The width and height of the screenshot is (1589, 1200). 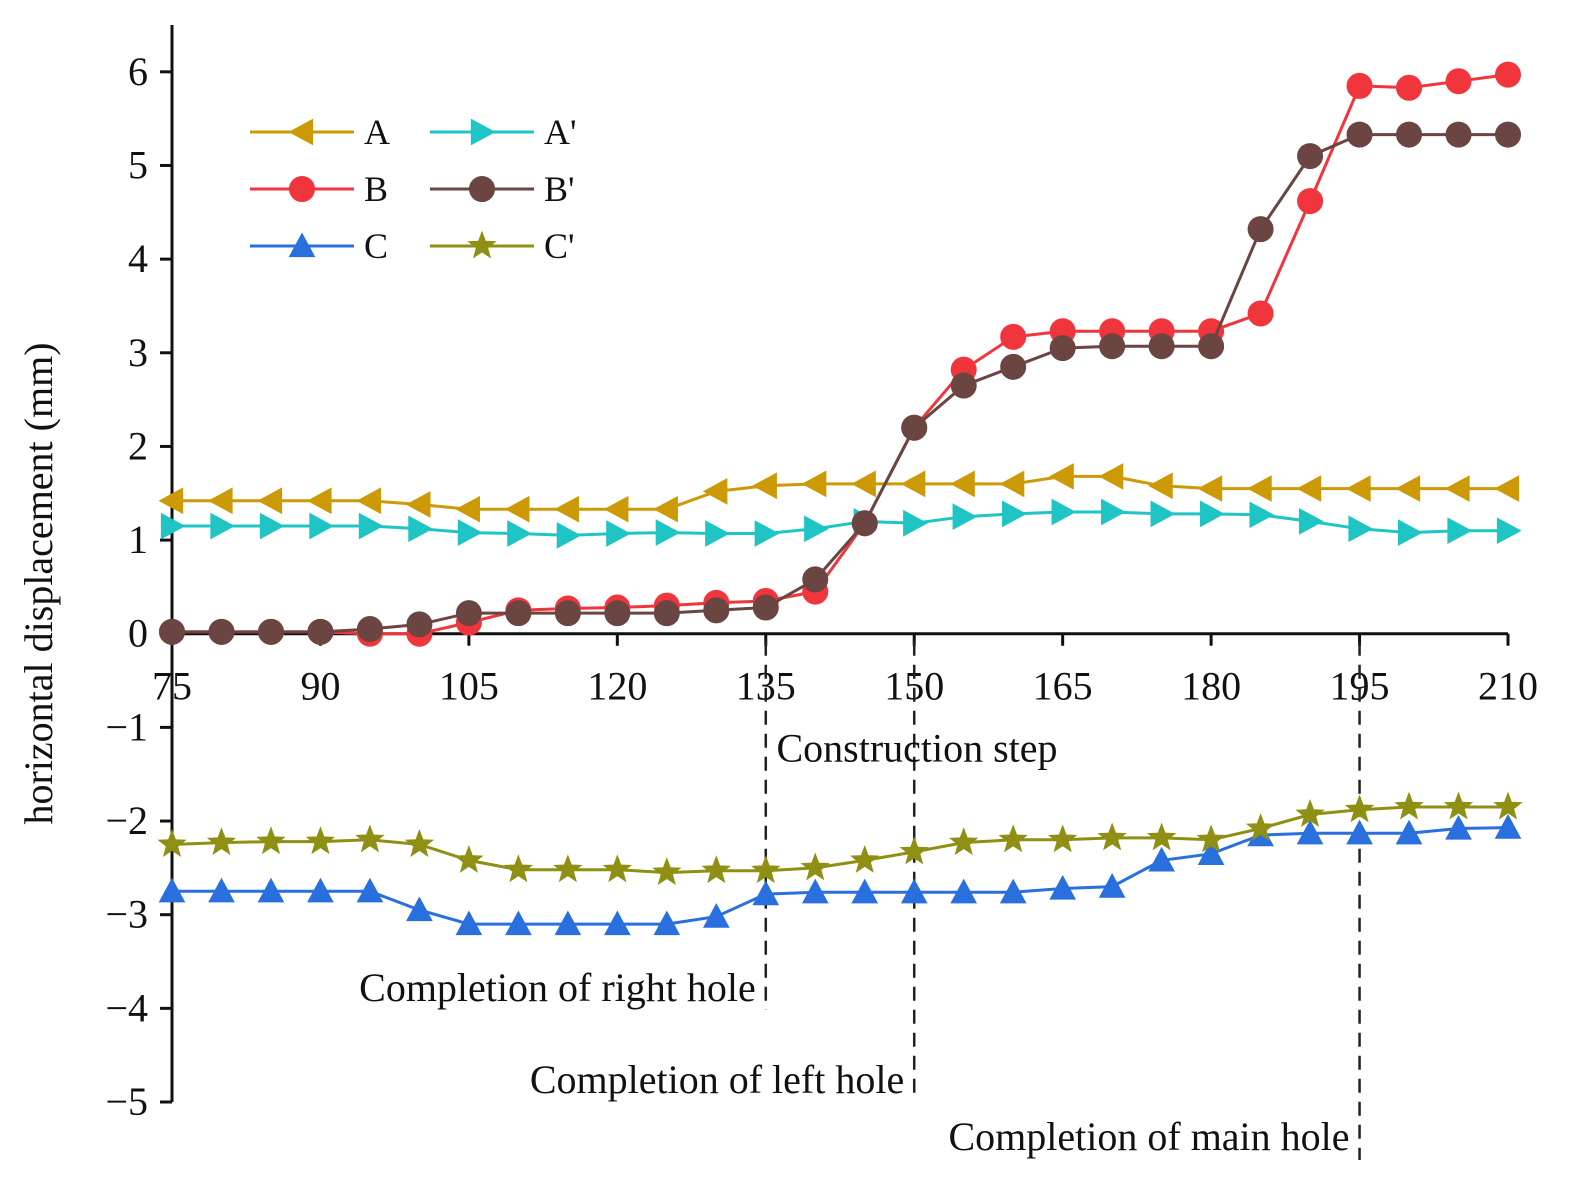 I want to click on y-tick-label: 5, so click(x=138, y=164).